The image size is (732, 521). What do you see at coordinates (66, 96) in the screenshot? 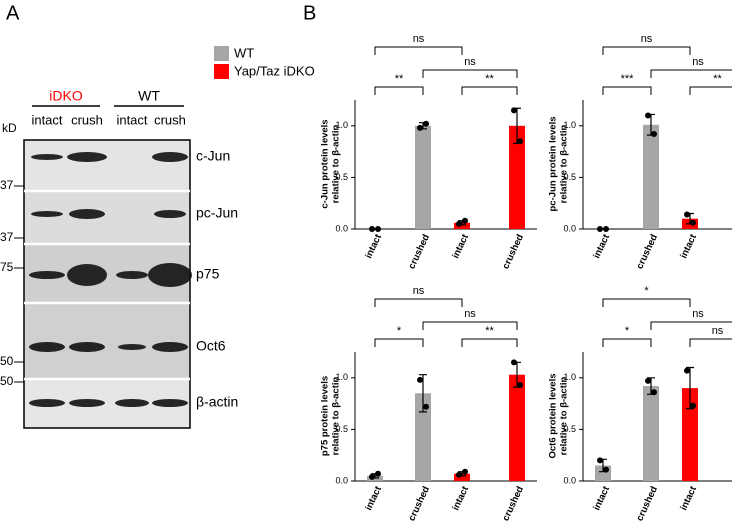
I see `group-label: iDKO` at bounding box center [66, 96].